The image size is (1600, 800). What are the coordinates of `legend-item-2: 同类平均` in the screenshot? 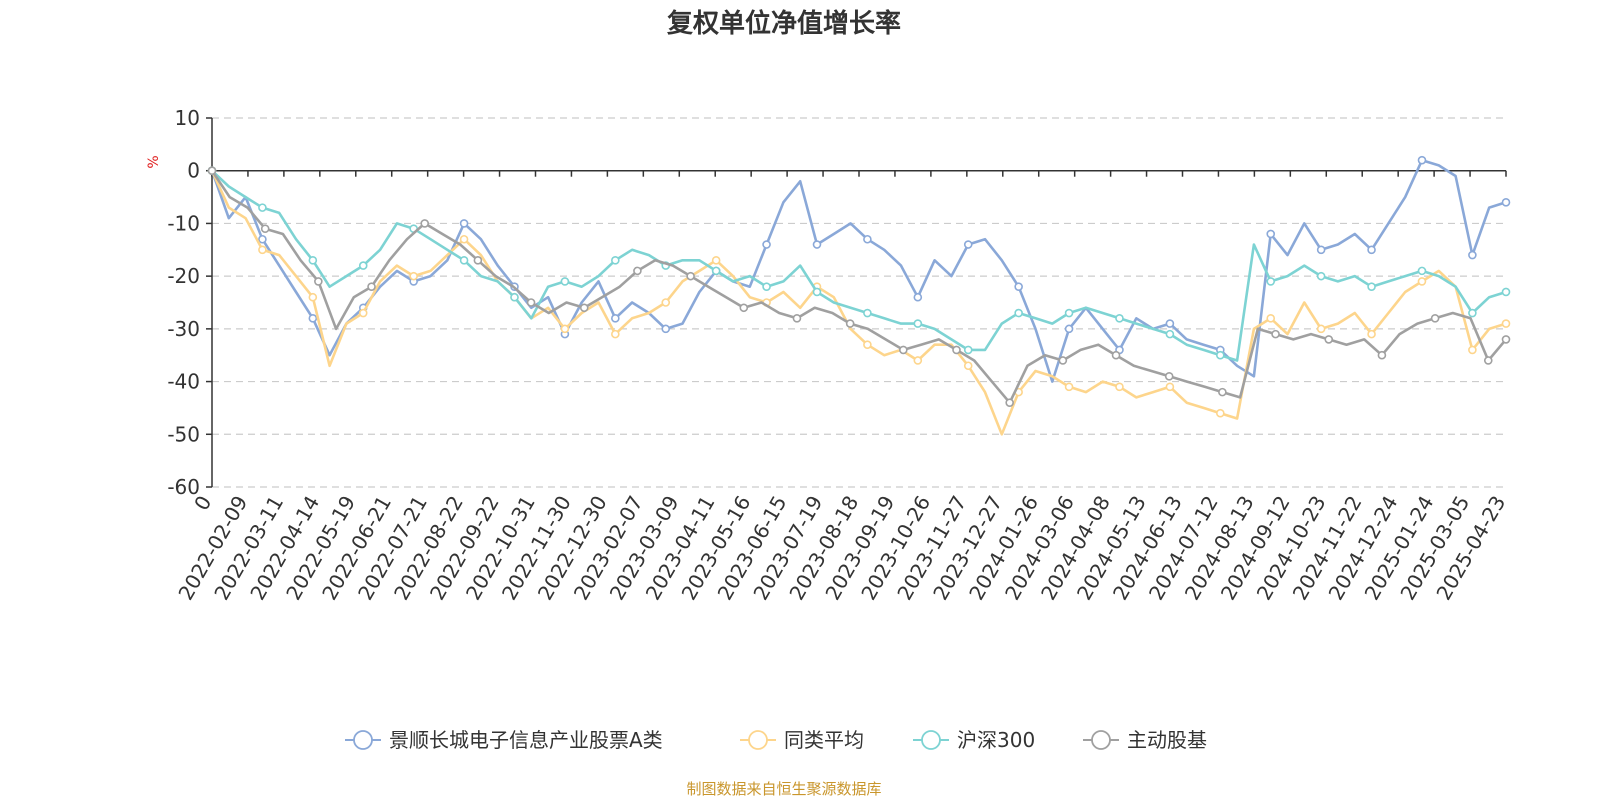 It's located at (802, 740).